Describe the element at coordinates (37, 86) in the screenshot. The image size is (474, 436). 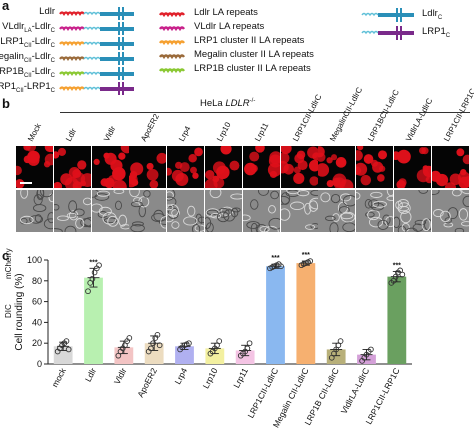
I see `construct-label-mid: -LRP1` at that location.